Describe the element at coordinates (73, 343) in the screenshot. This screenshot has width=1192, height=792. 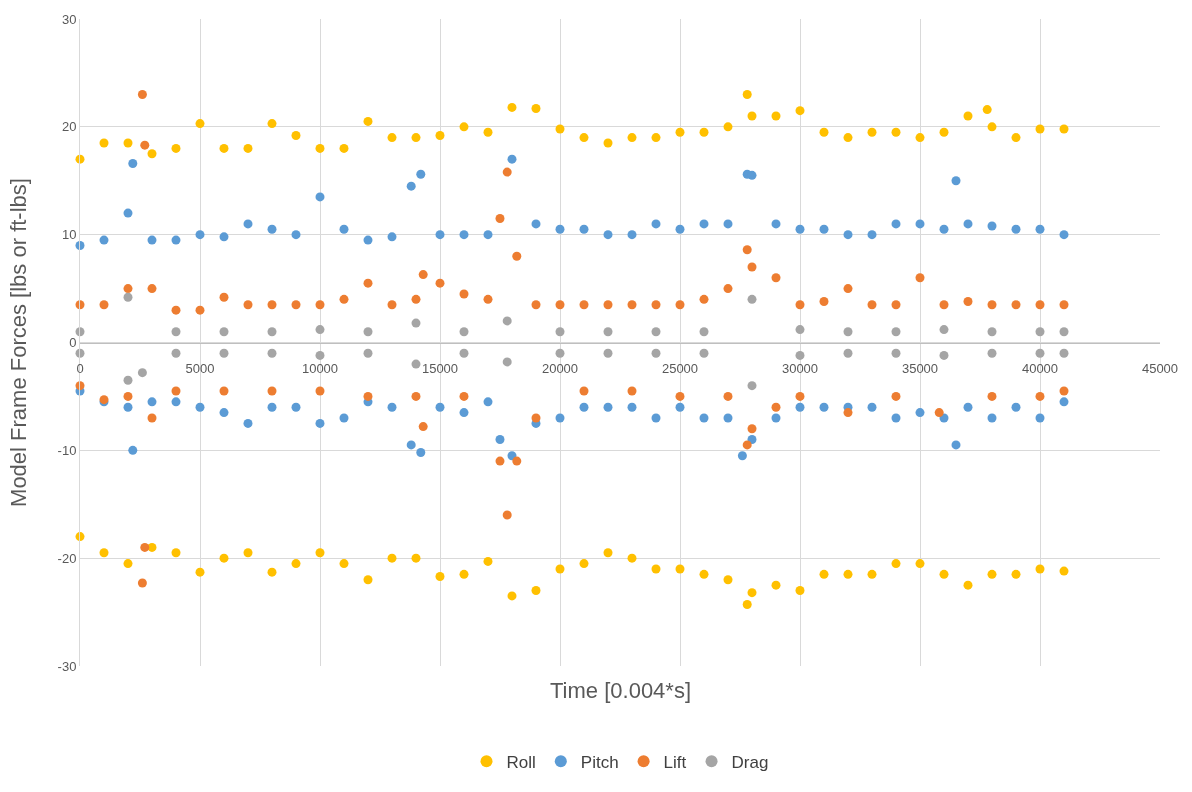
I see `y-tick-label: 0` at that location.